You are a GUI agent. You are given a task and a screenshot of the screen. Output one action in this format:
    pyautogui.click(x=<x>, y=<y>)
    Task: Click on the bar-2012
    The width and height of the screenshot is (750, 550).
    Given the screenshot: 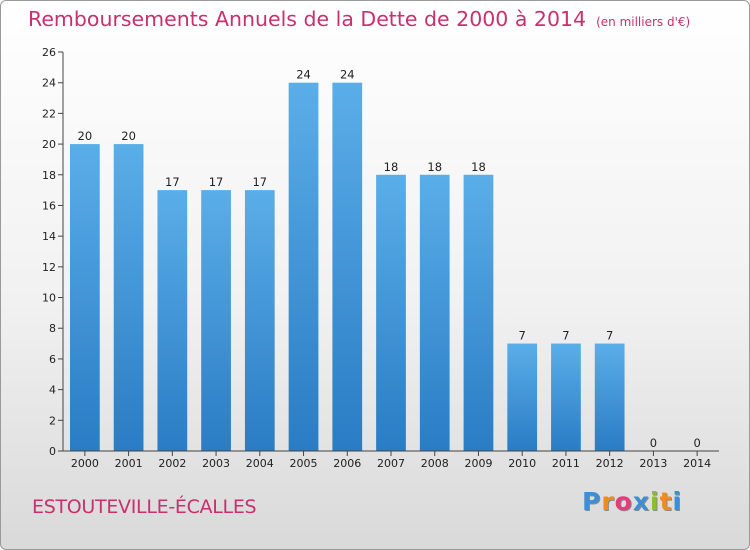 What is the action you would take?
    pyautogui.click(x=609, y=397)
    